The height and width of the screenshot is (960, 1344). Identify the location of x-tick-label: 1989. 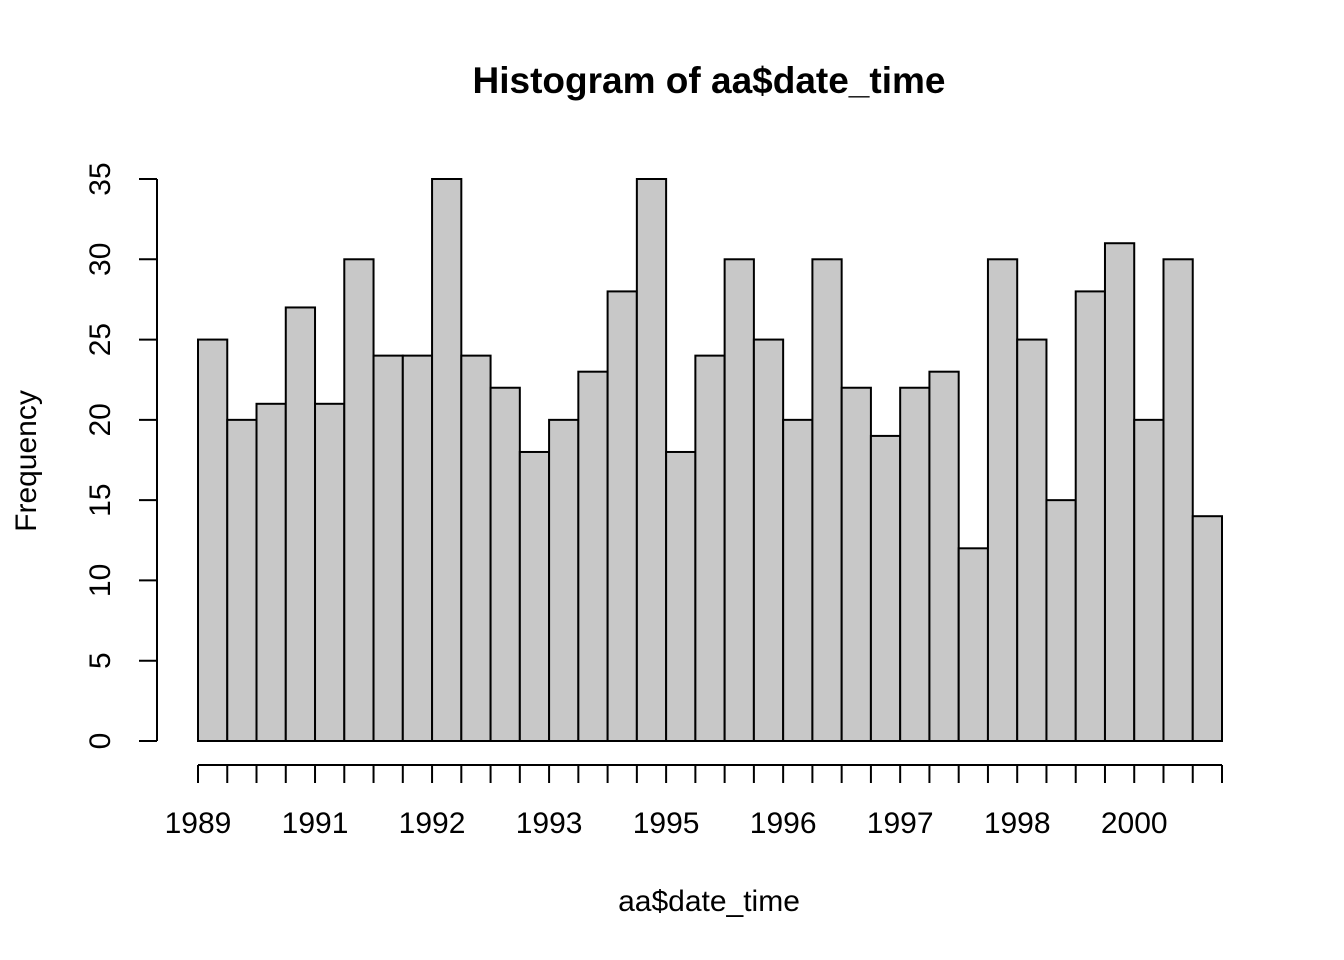
(198, 823).